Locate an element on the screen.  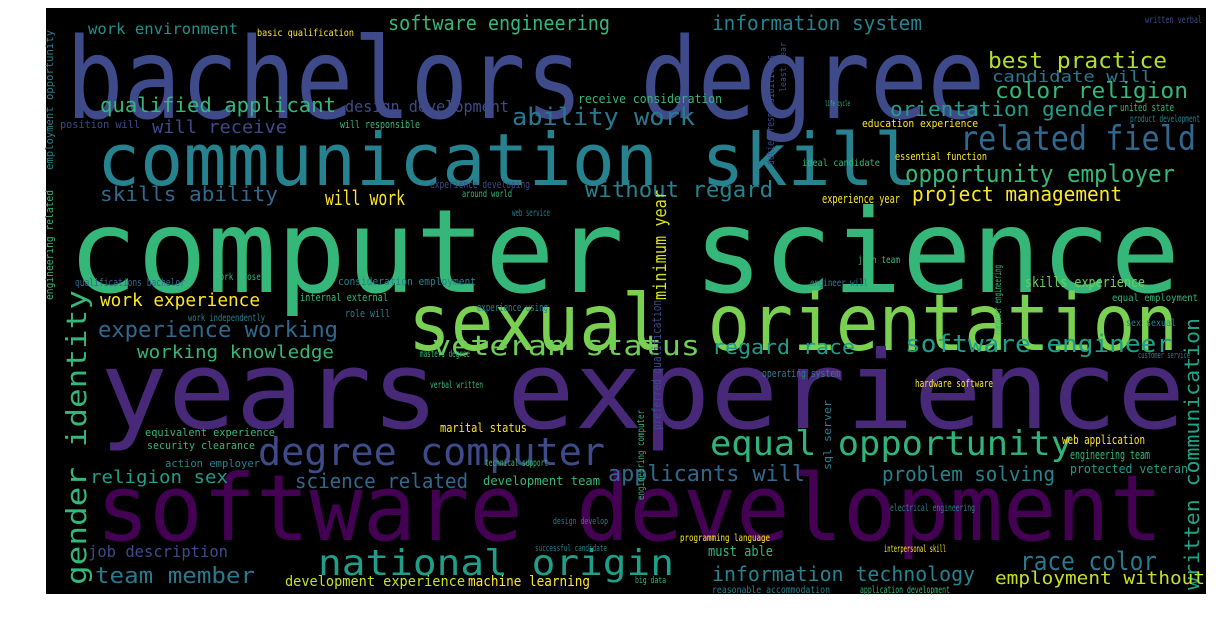
word: without regard is located at coordinates (679, 190).